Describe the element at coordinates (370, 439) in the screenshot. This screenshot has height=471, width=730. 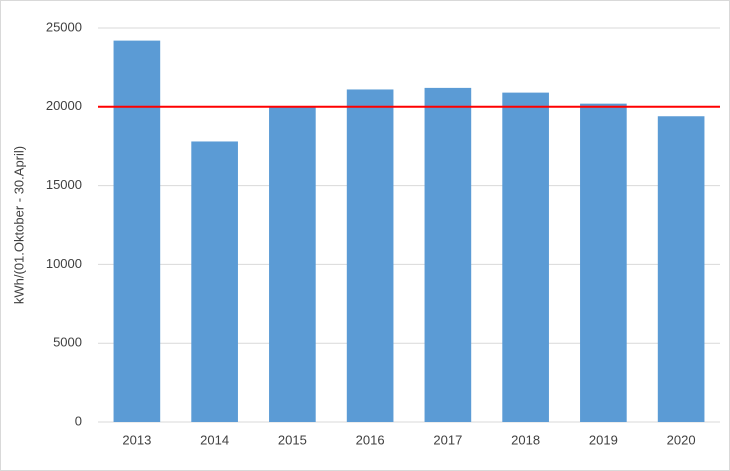
I see `x-tick-label: 2016` at that location.